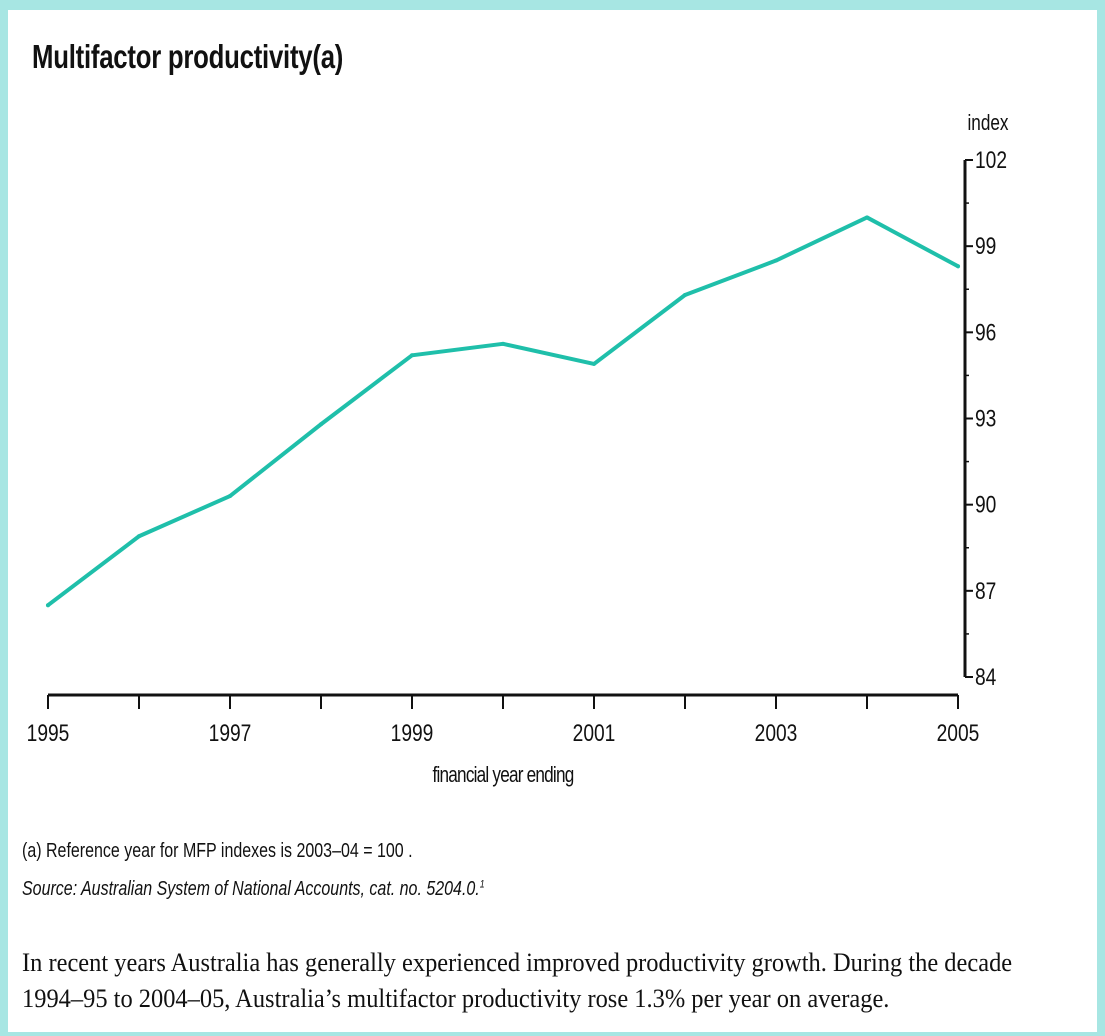 The height and width of the screenshot is (1036, 1105). I want to click on y-axis: 84 87 90 93 96 99 102 index, so click(986, 401).